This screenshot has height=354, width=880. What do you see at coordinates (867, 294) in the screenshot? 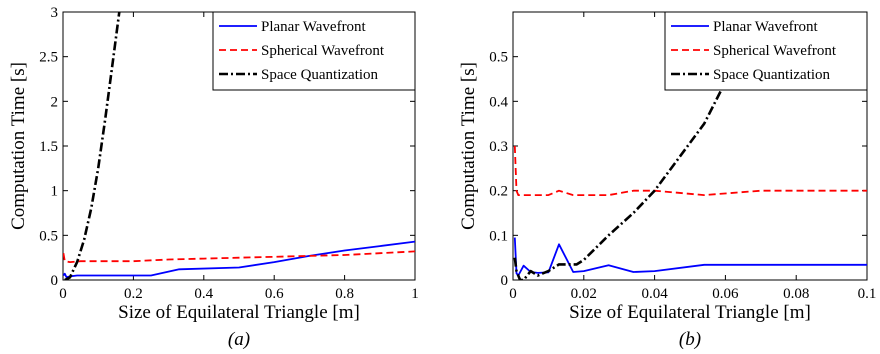
I see `x-tick-label: 0.1` at bounding box center [867, 294].